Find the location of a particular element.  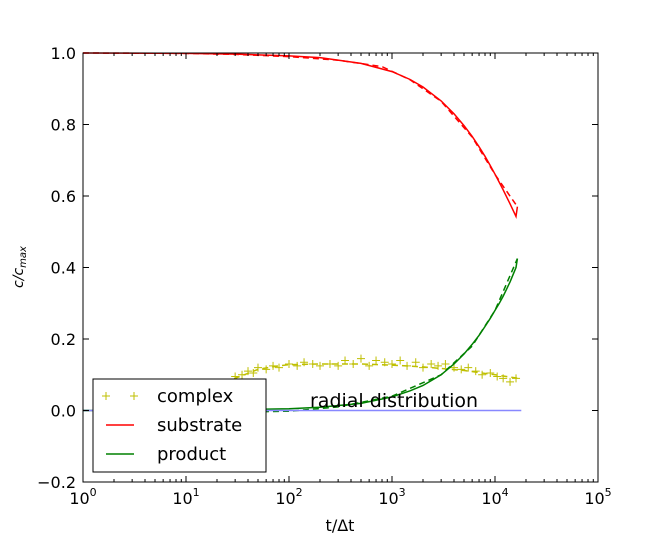

legend-label: substrate is located at coordinates (199, 425).